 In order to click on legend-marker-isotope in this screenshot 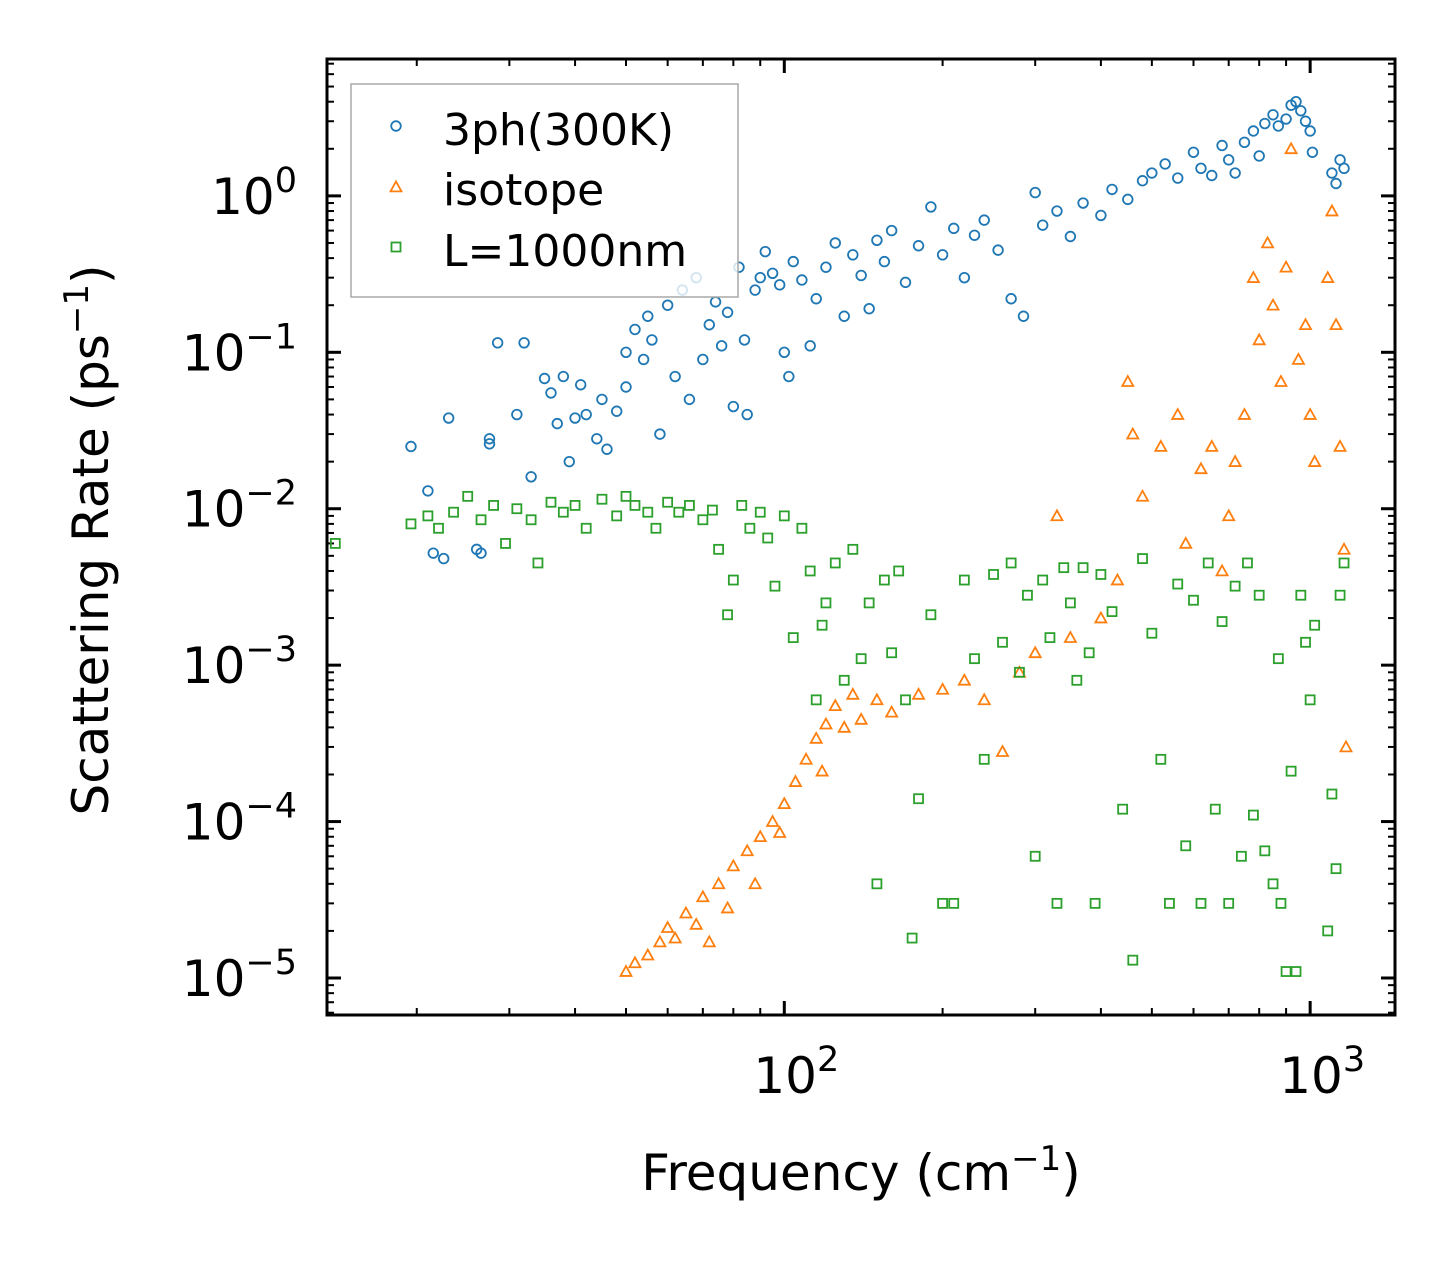, I will do `click(396, 186)`.